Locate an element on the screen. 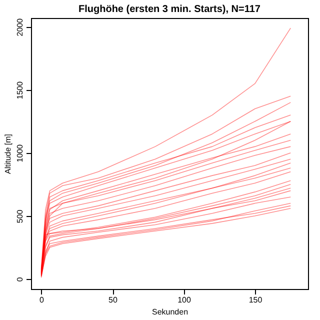 This screenshot has width=320, height=320. y-tick-label: 0 is located at coordinates (20, 279).